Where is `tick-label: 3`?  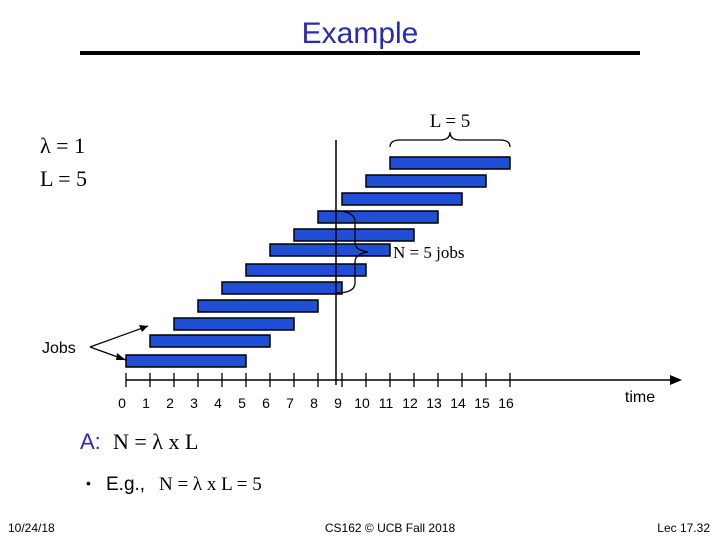 tick-label: 3 is located at coordinates (194, 403).